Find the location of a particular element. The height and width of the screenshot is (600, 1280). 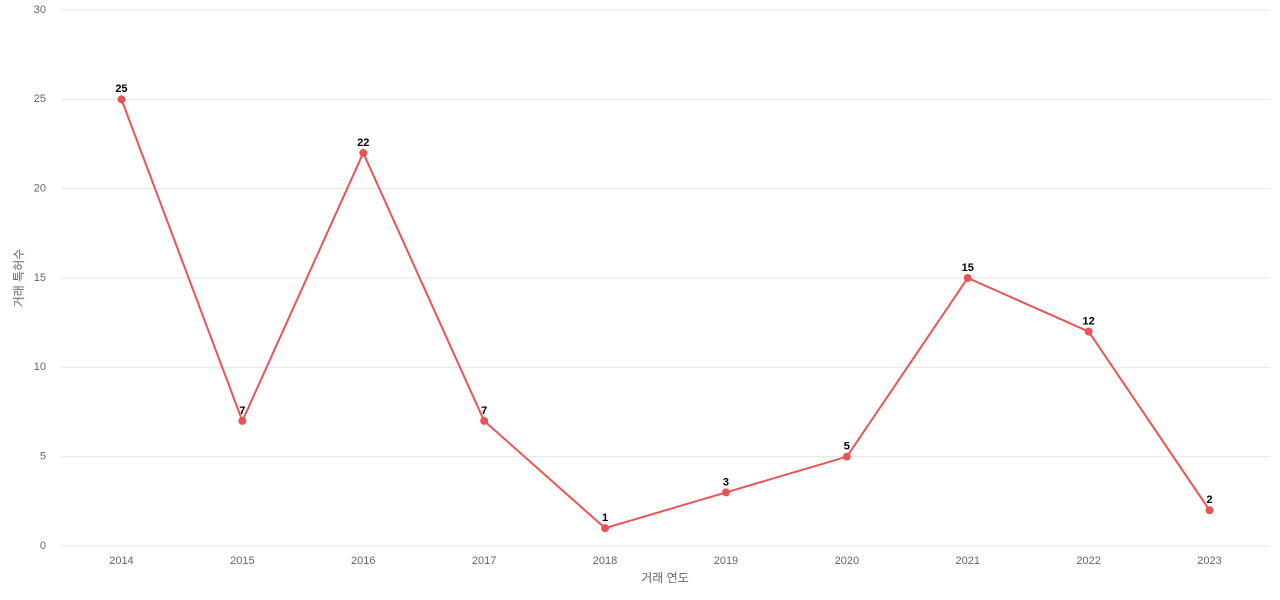

y-axis-title: 거래 특허수 is located at coordinates (19, 278).